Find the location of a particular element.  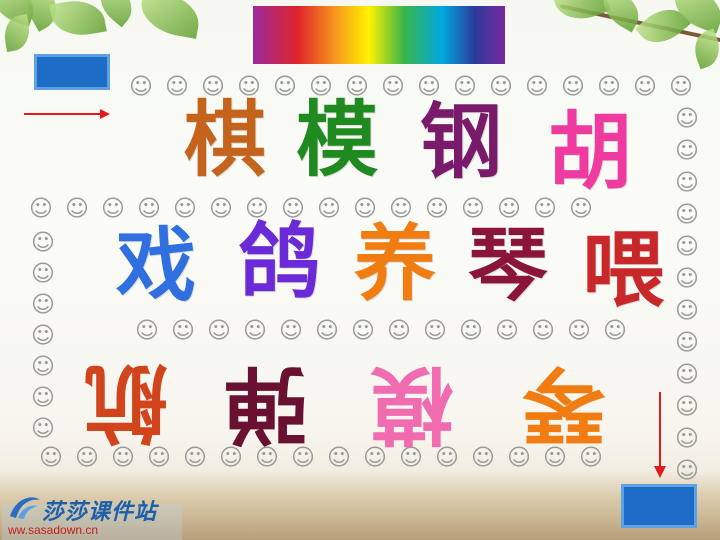

logo-title: 莎莎课件站 is located at coordinates (100, 512).